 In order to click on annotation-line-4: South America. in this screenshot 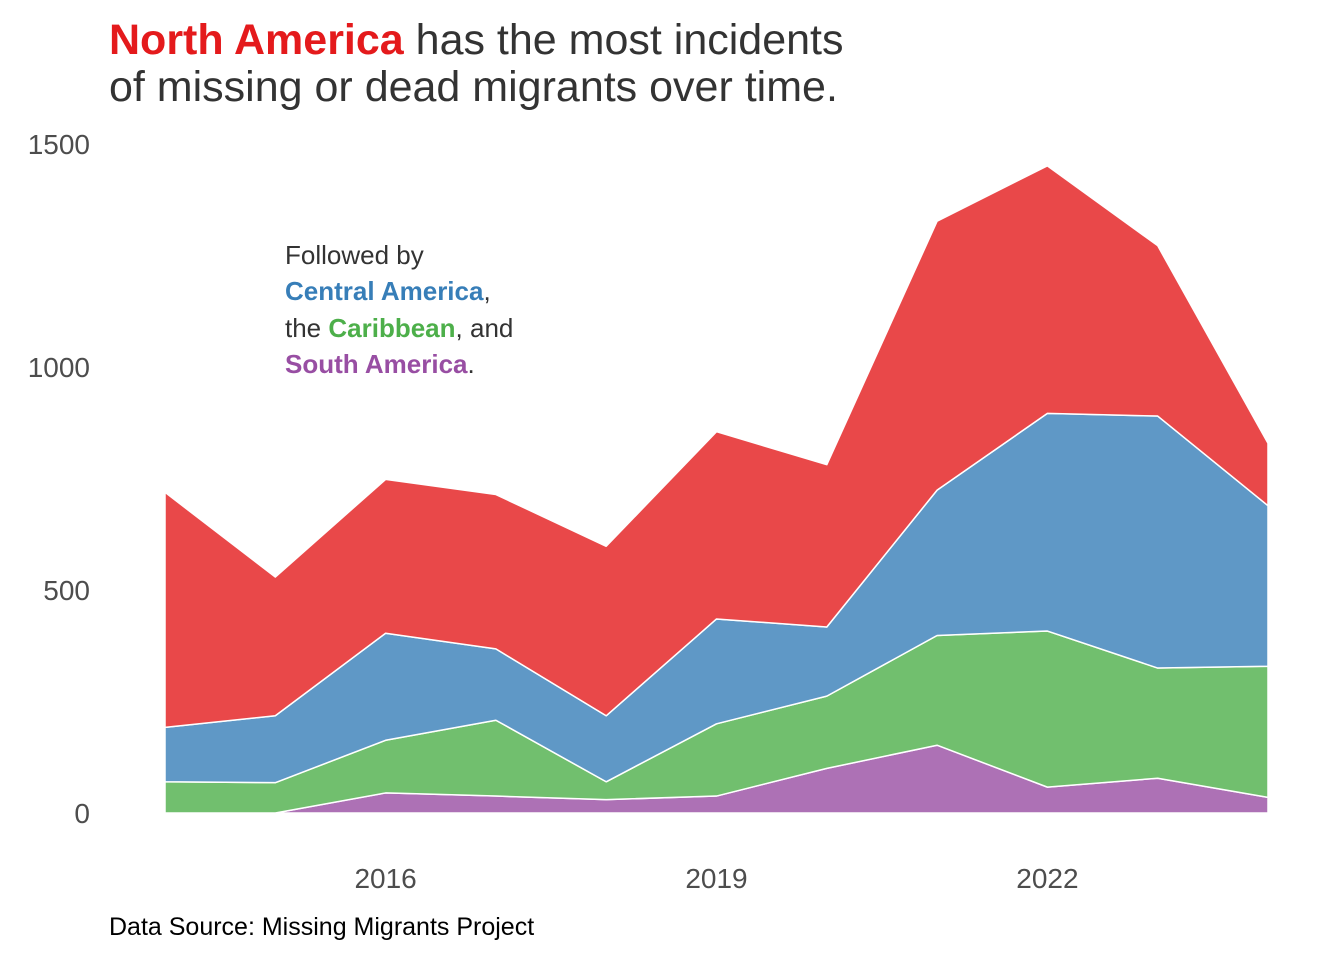, I will do `click(380, 364)`.